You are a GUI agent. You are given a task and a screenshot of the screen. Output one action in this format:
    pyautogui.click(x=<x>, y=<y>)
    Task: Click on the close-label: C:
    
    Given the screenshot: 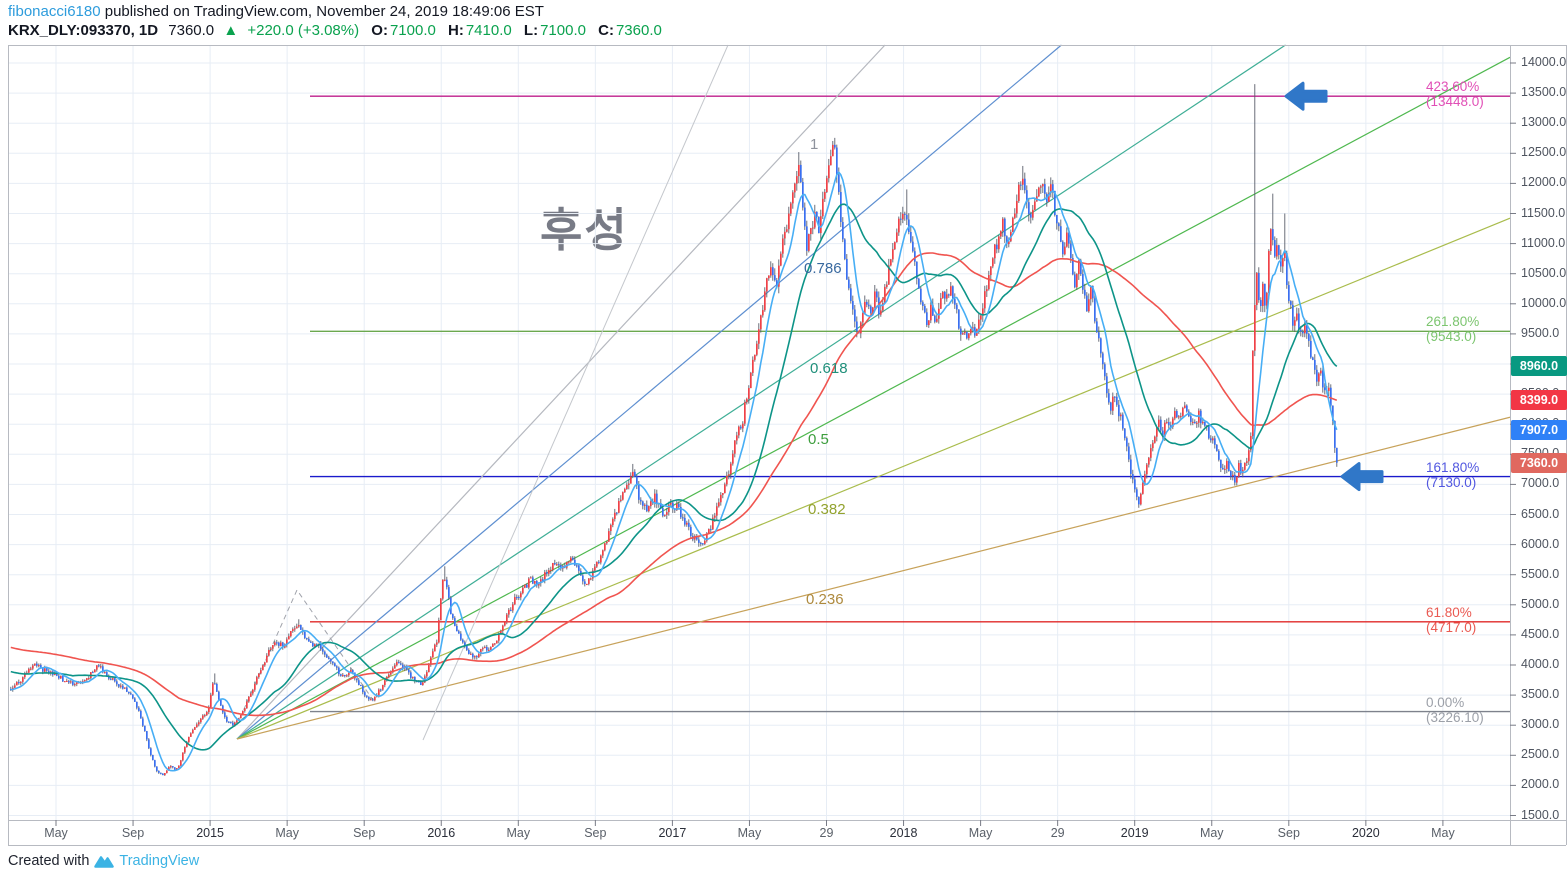 What is the action you would take?
    pyautogui.click(x=606, y=30)
    